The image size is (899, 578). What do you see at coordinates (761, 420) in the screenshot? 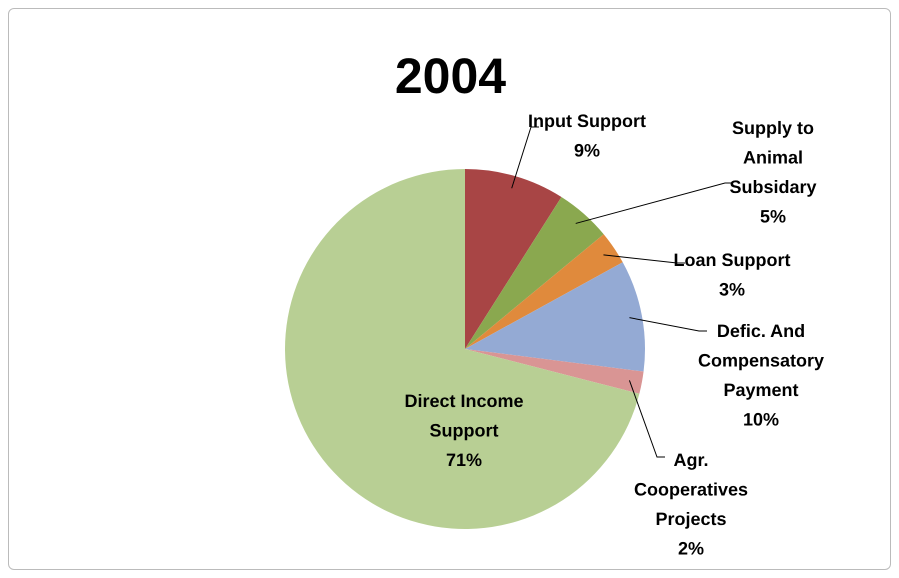
I see `data-label: 10%` at bounding box center [761, 420].